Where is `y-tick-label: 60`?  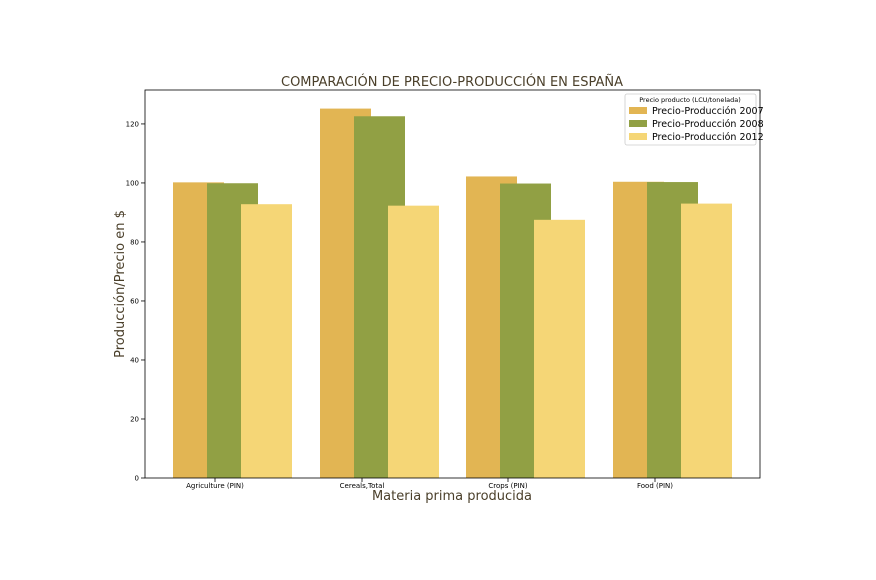
y-tick-label: 60 is located at coordinates (134, 301).